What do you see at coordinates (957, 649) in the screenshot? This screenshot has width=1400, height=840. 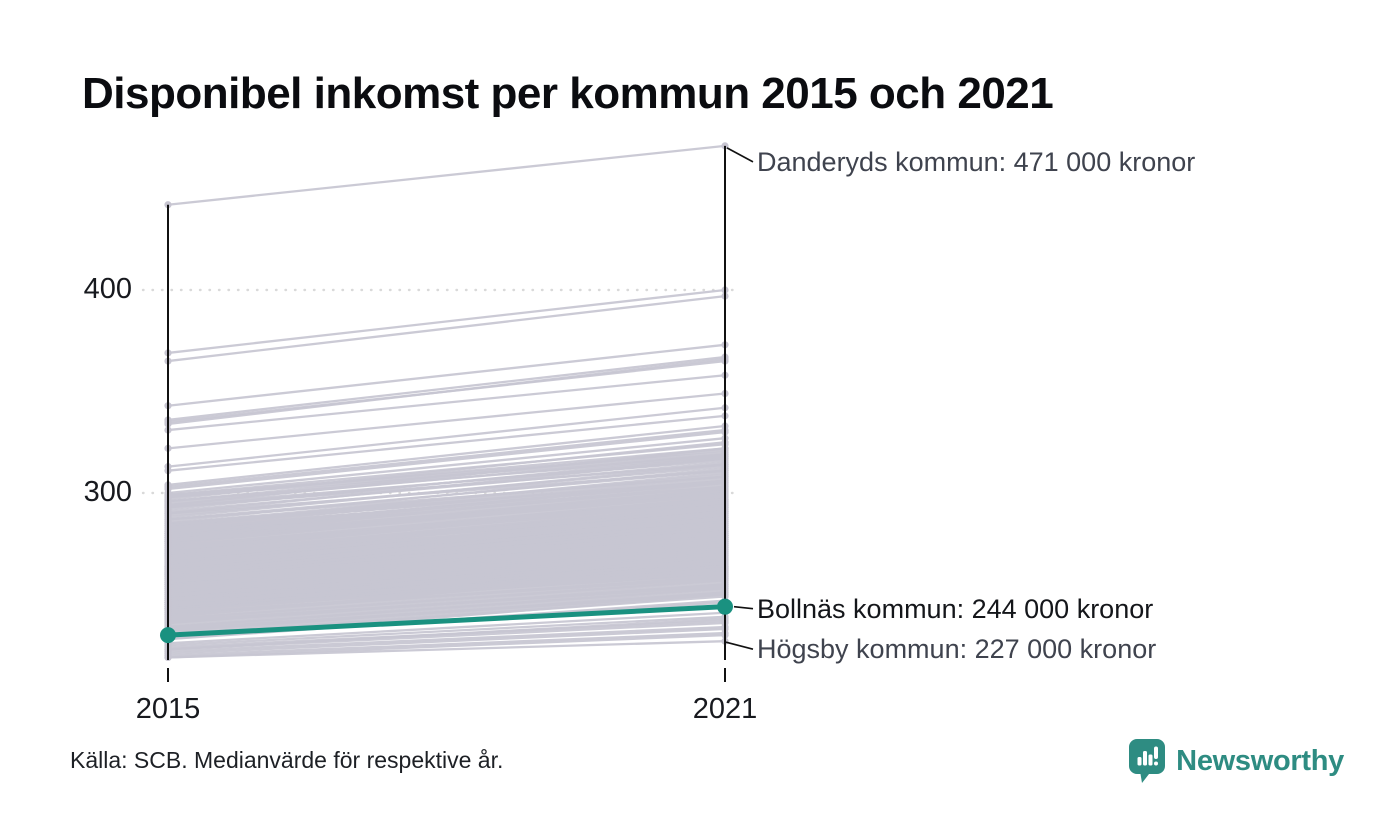 I see `annotation-hogsby: Högsby kommun: 227 000 kronor` at bounding box center [957, 649].